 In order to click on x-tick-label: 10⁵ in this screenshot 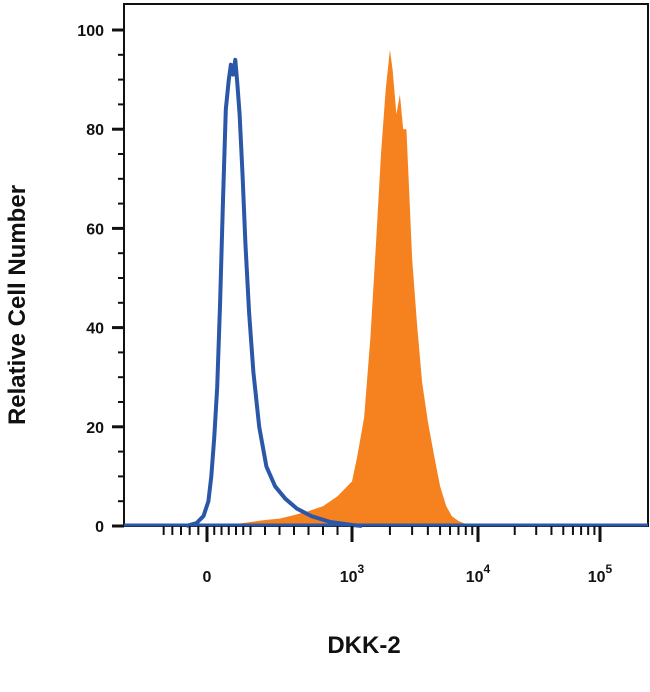, I will do `click(600, 574)`.